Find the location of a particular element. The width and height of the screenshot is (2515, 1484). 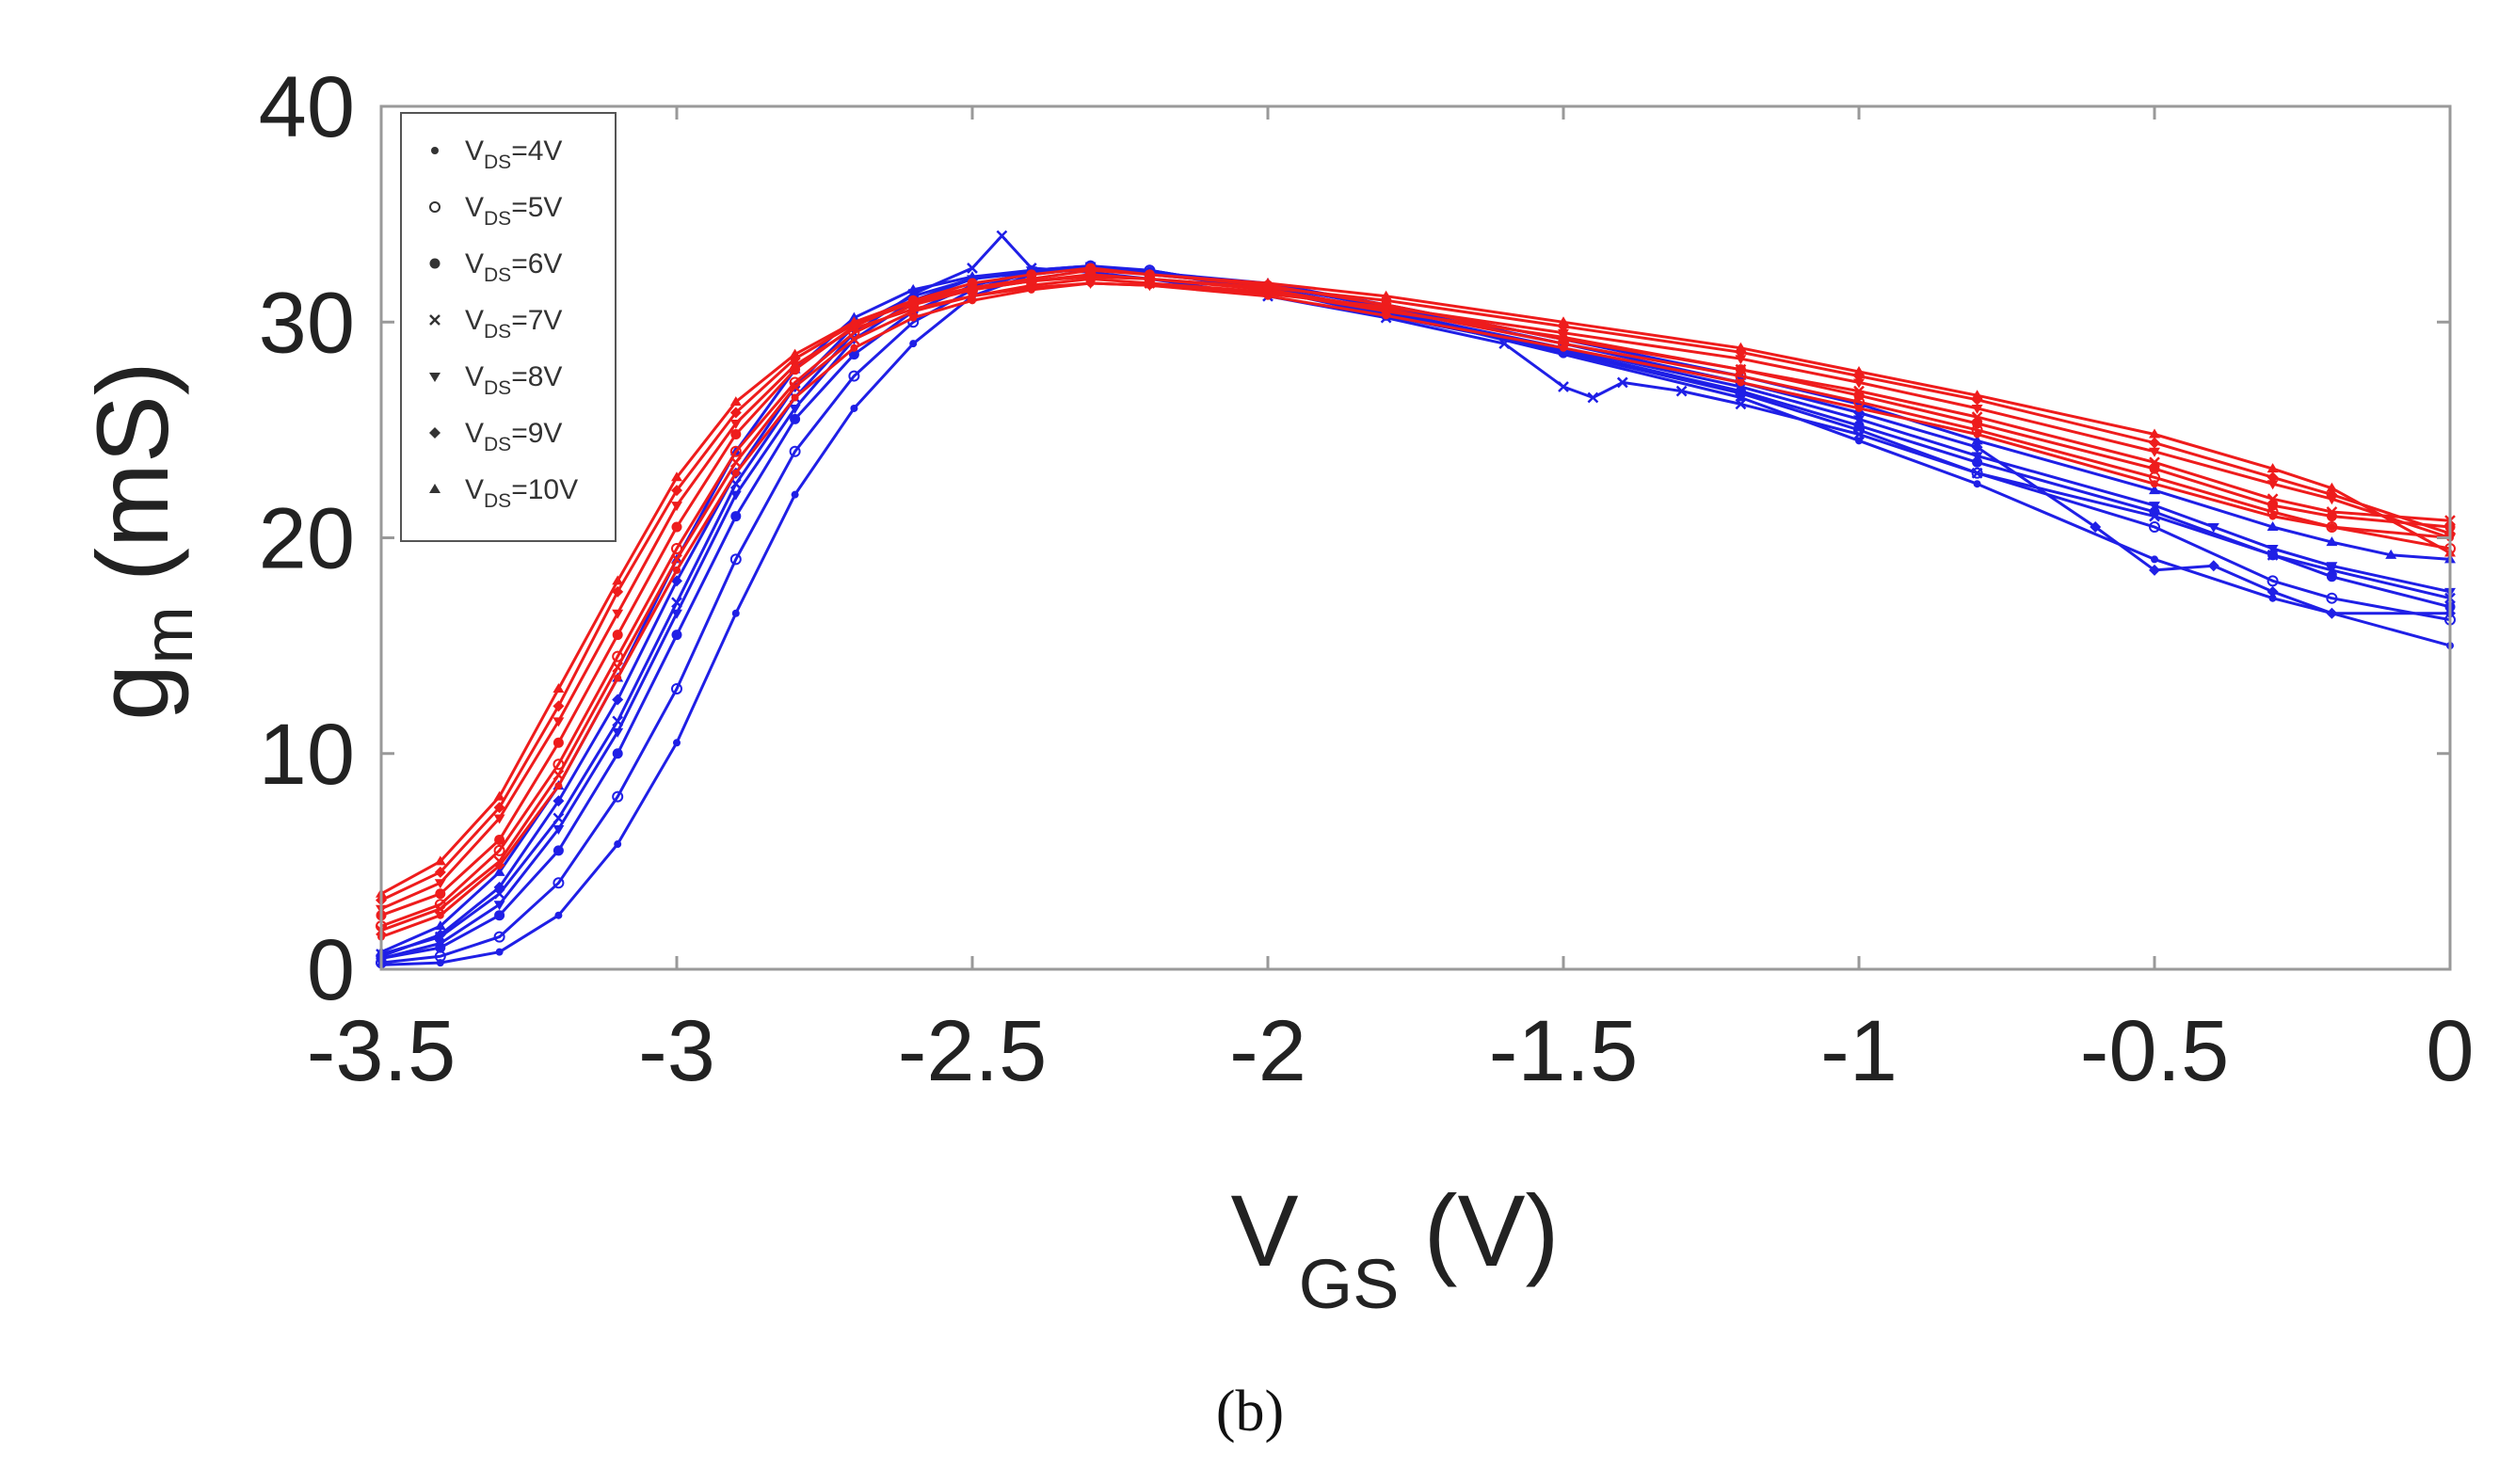

legend-label: VDS=6V is located at coordinates (513, 267).